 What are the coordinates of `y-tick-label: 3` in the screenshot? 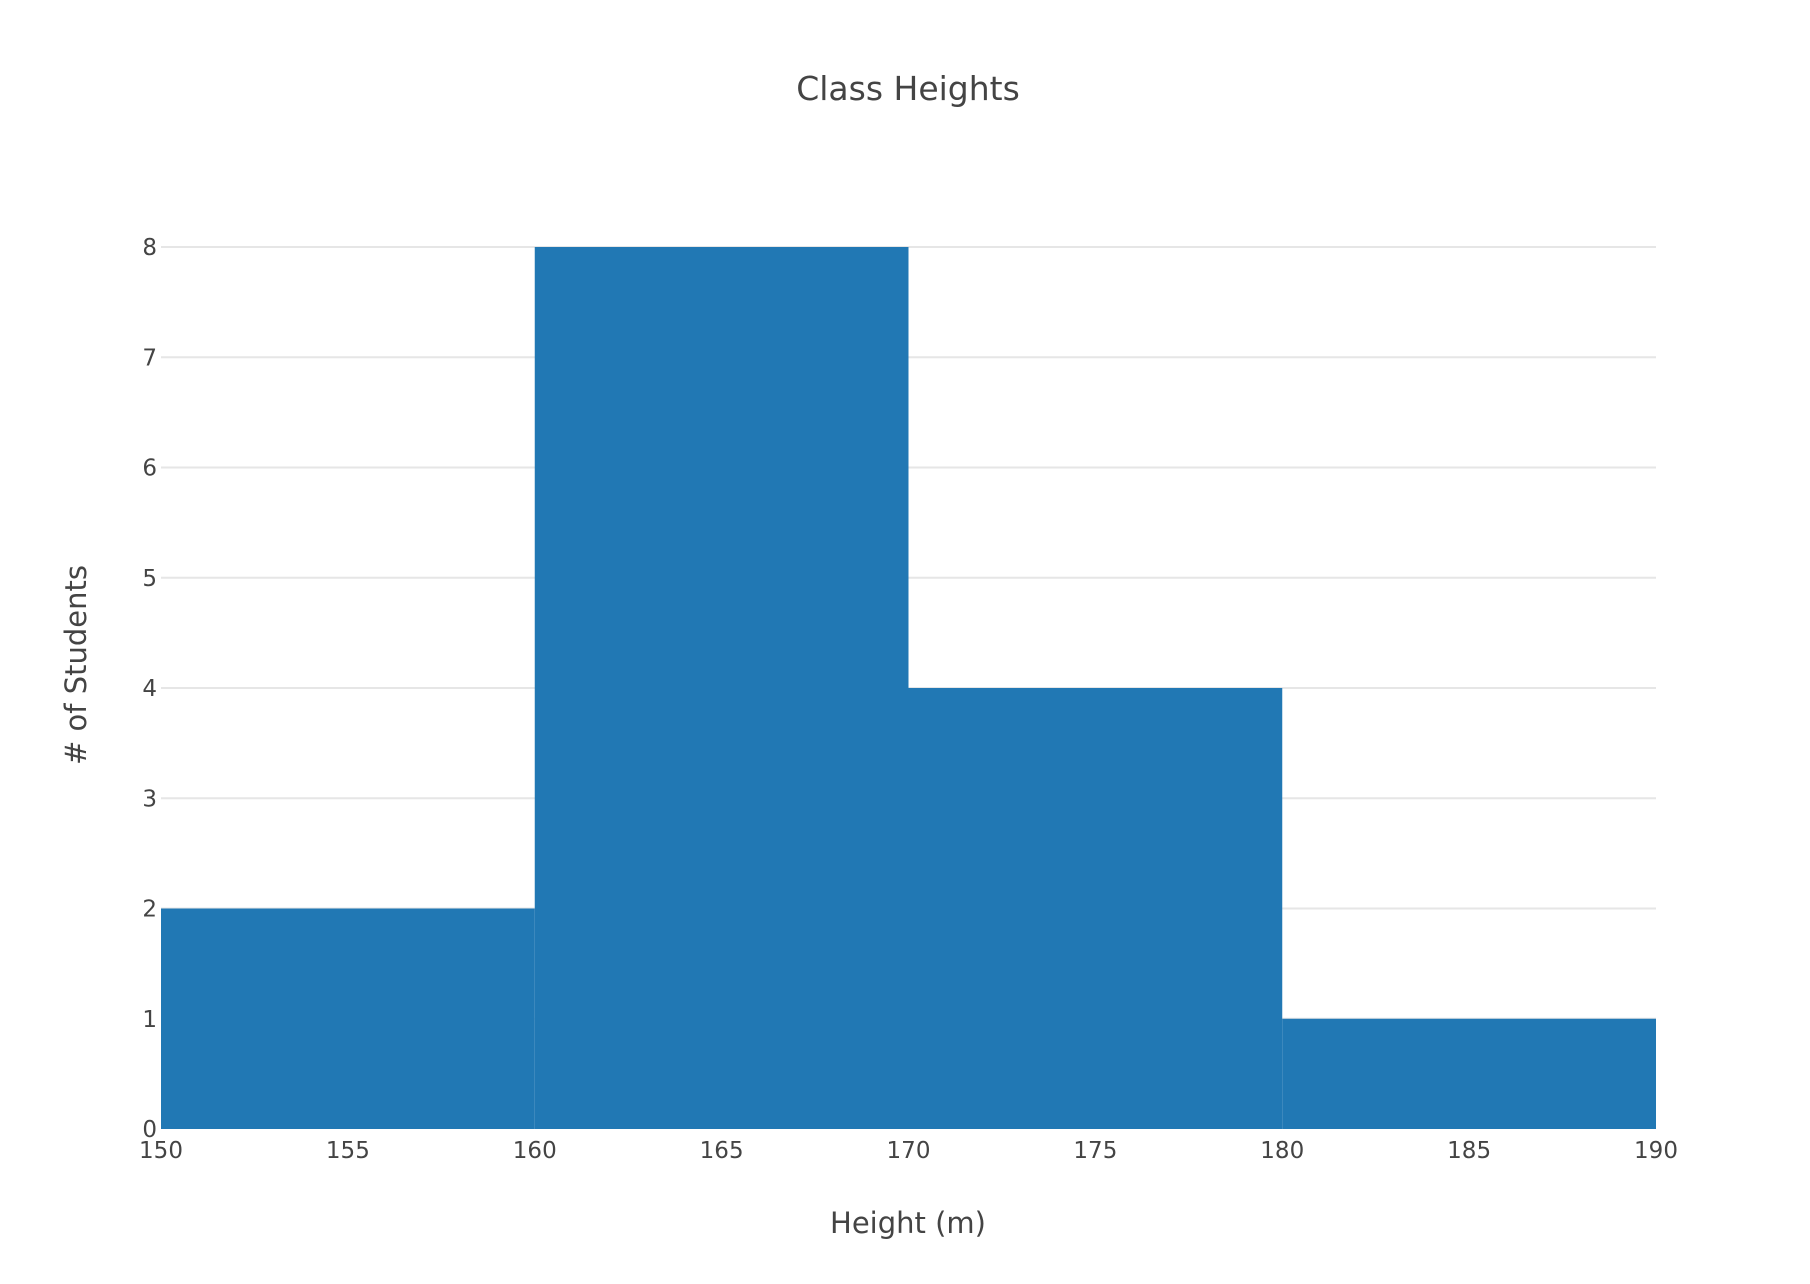 It's located at (149, 799).